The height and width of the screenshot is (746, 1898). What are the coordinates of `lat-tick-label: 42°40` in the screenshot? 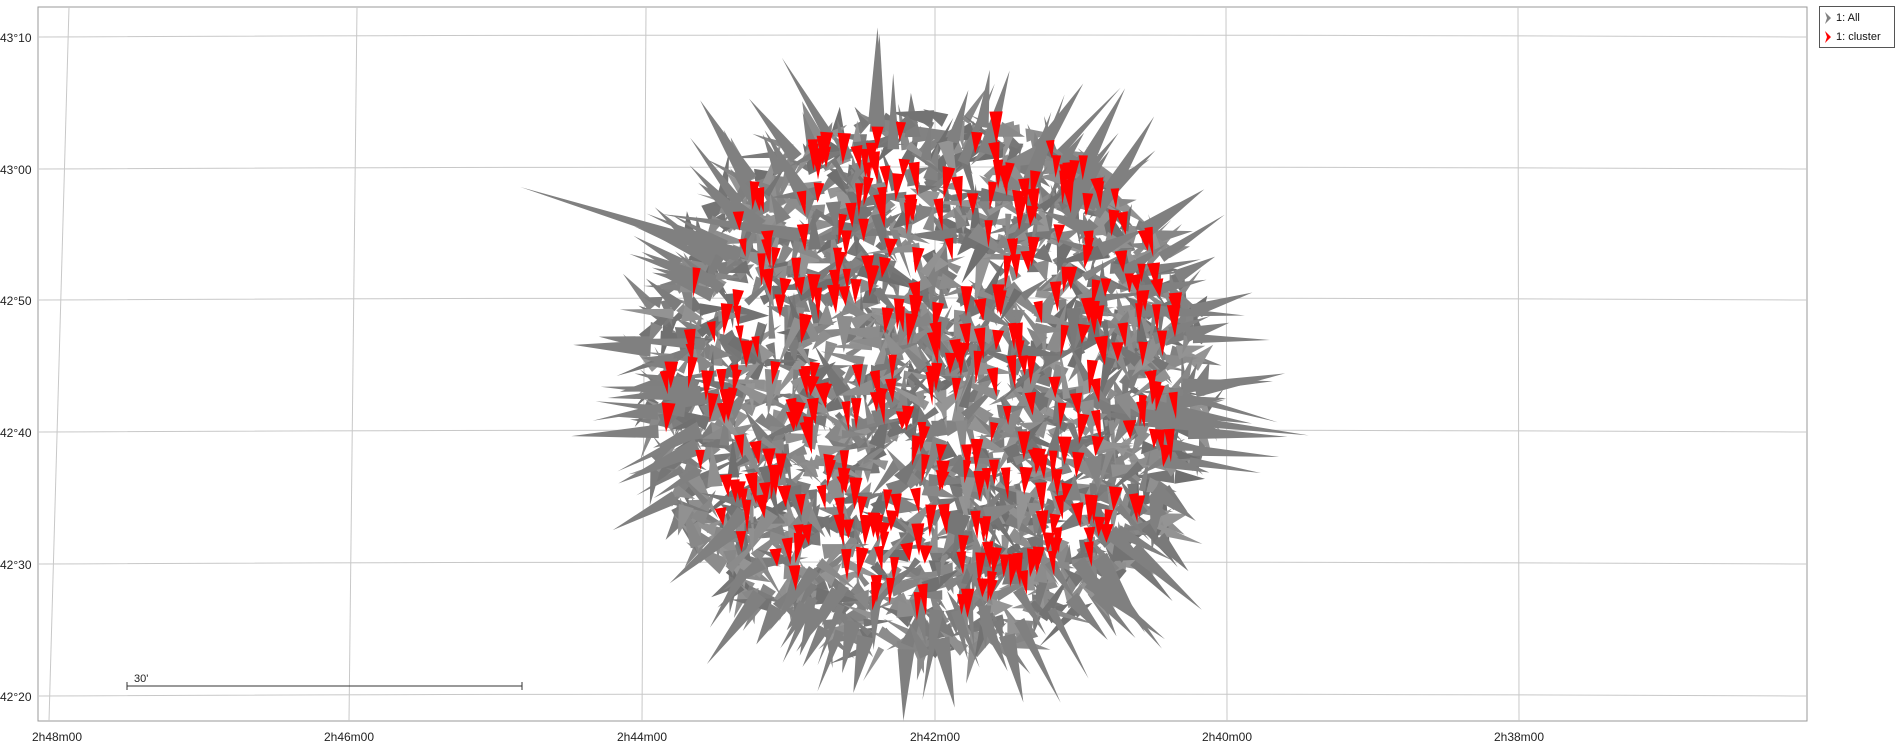 It's located at (16, 433).